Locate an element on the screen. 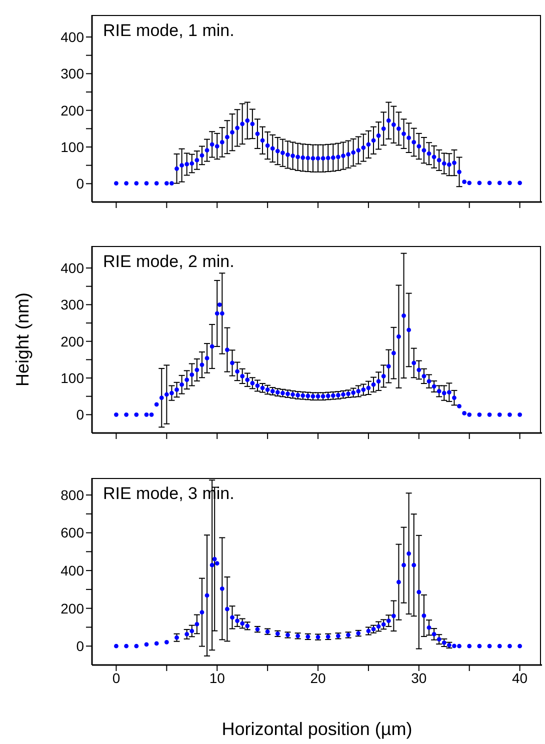 The height and width of the screenshot is (744, 545). x-tick-label: 20 is located at coordinates (318, 678).